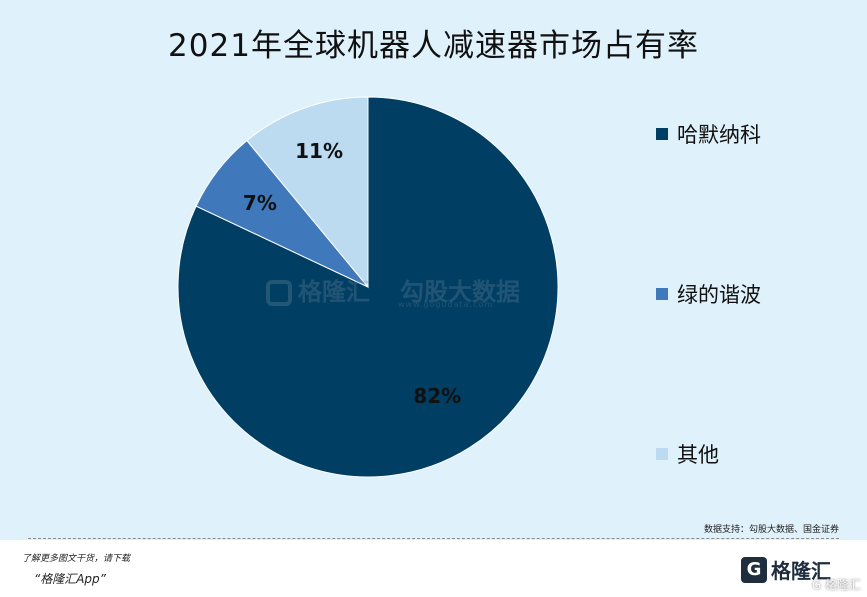 This screenshot has height=597, width=867. I want to click on legend-item-other: 其他, so click(687, 454).